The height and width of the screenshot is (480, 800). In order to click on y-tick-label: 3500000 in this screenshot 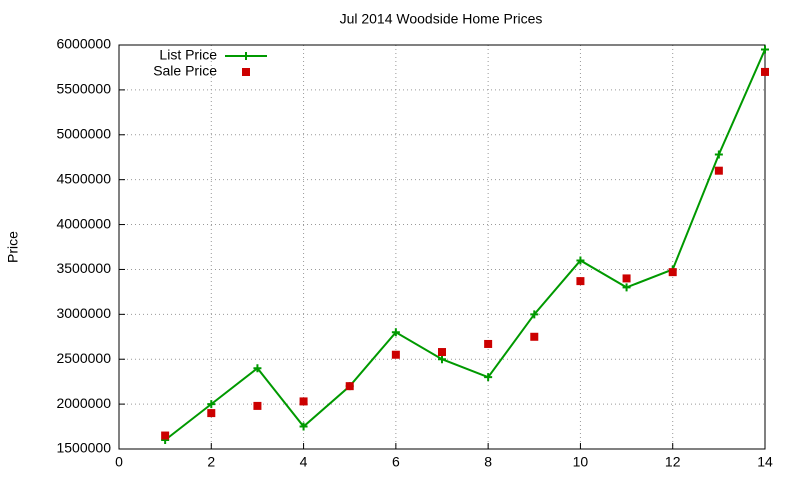, I will do `click(83, 268)`.